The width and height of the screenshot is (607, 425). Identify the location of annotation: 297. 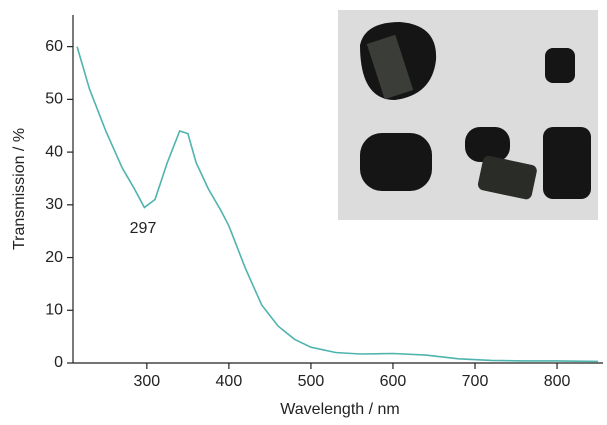
(143, 228).